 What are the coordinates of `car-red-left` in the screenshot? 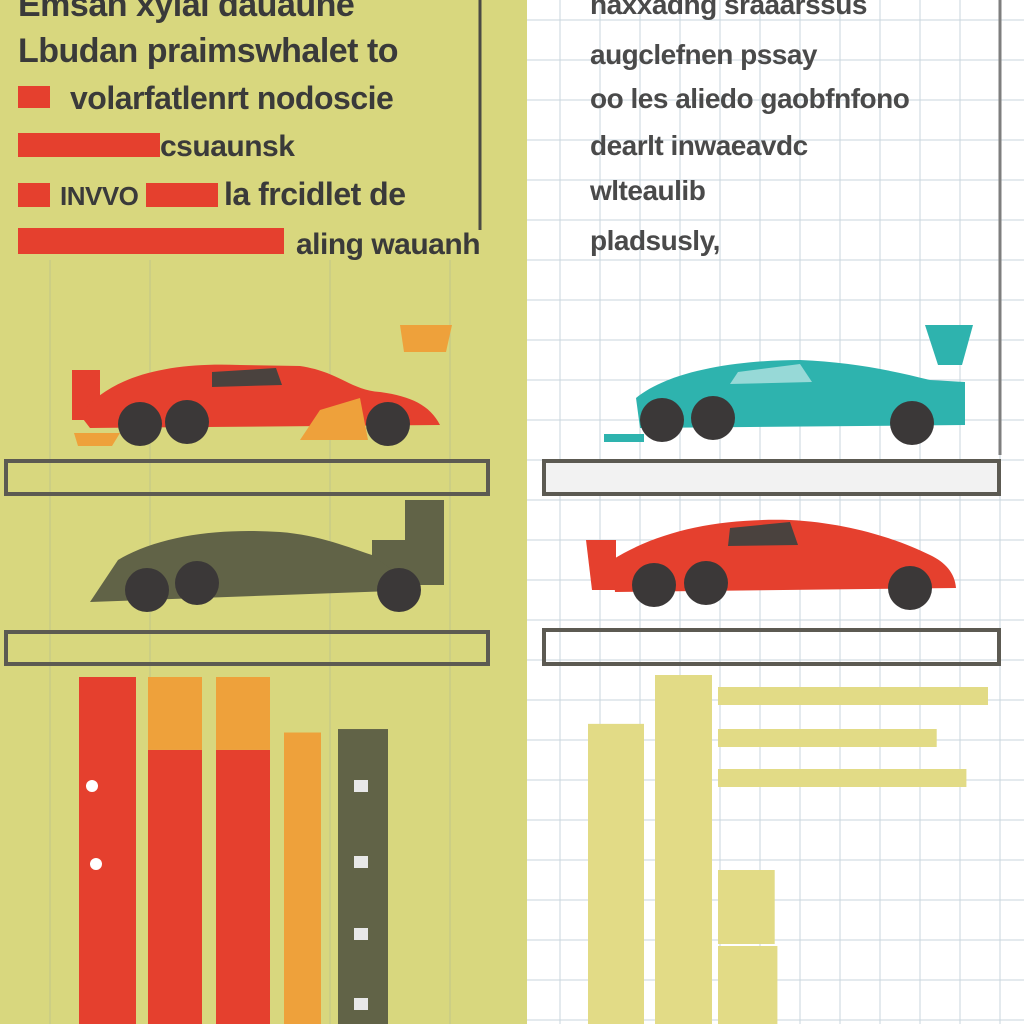 It's located at (262, 385).